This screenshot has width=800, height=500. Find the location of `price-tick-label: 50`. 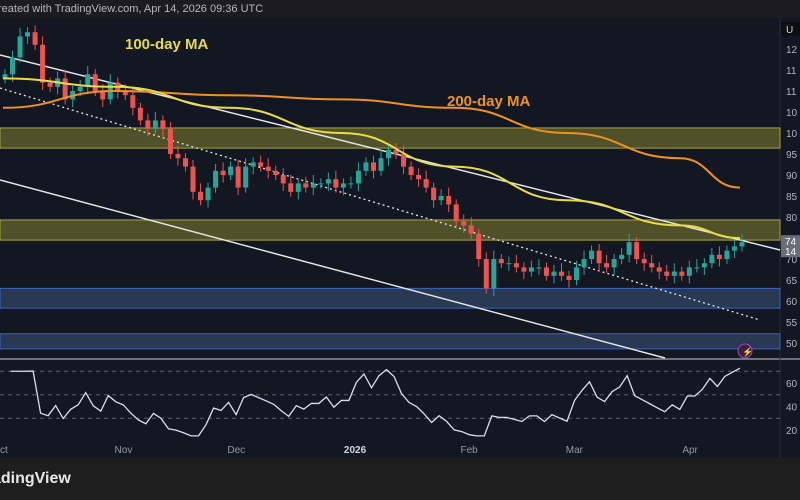

price-tick-label: 50 is located at coordinates (792, 344).